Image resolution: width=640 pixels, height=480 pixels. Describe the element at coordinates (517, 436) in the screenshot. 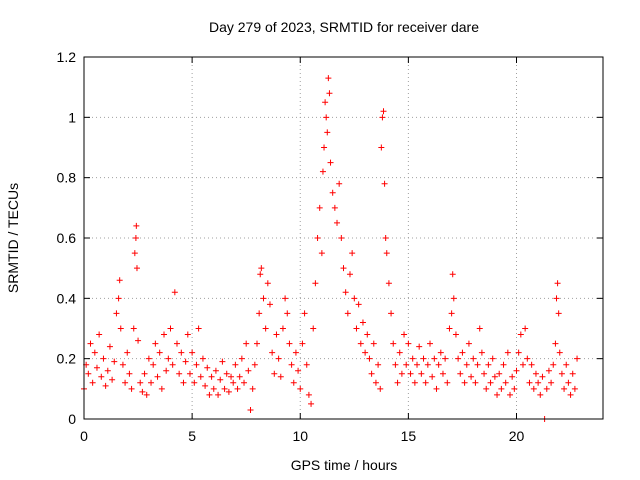

I see `x-tick-label: 20` at that location.